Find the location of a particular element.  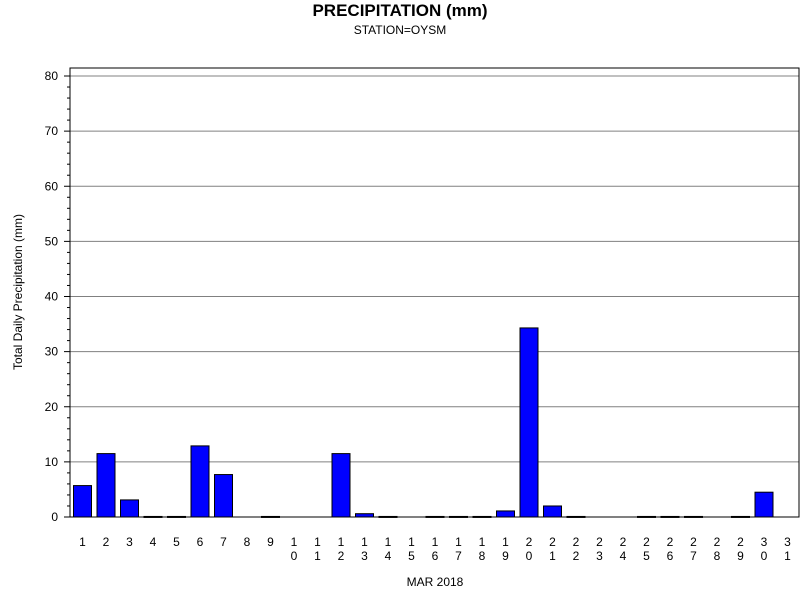

x-axis-label: MAR 2018 is located at coordinates (435, 582).